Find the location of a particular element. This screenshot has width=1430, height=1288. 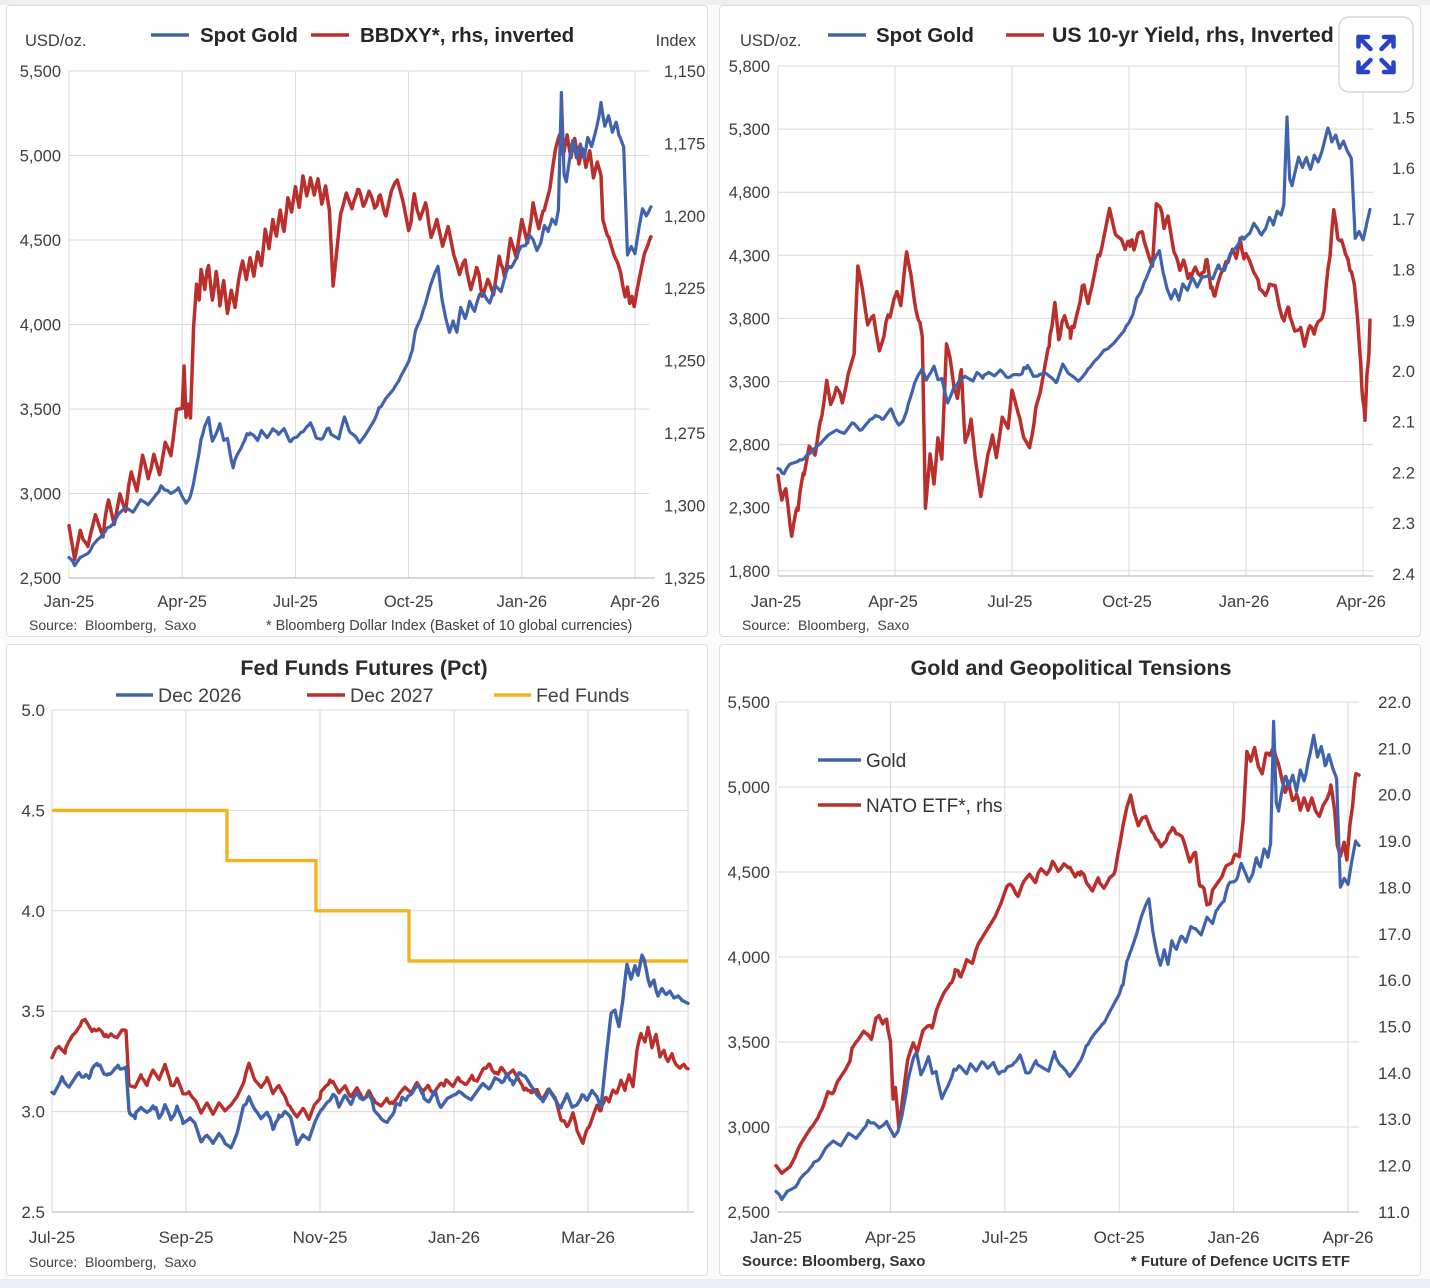

svg-text: 4,300 is located at coordinates (749, 256).